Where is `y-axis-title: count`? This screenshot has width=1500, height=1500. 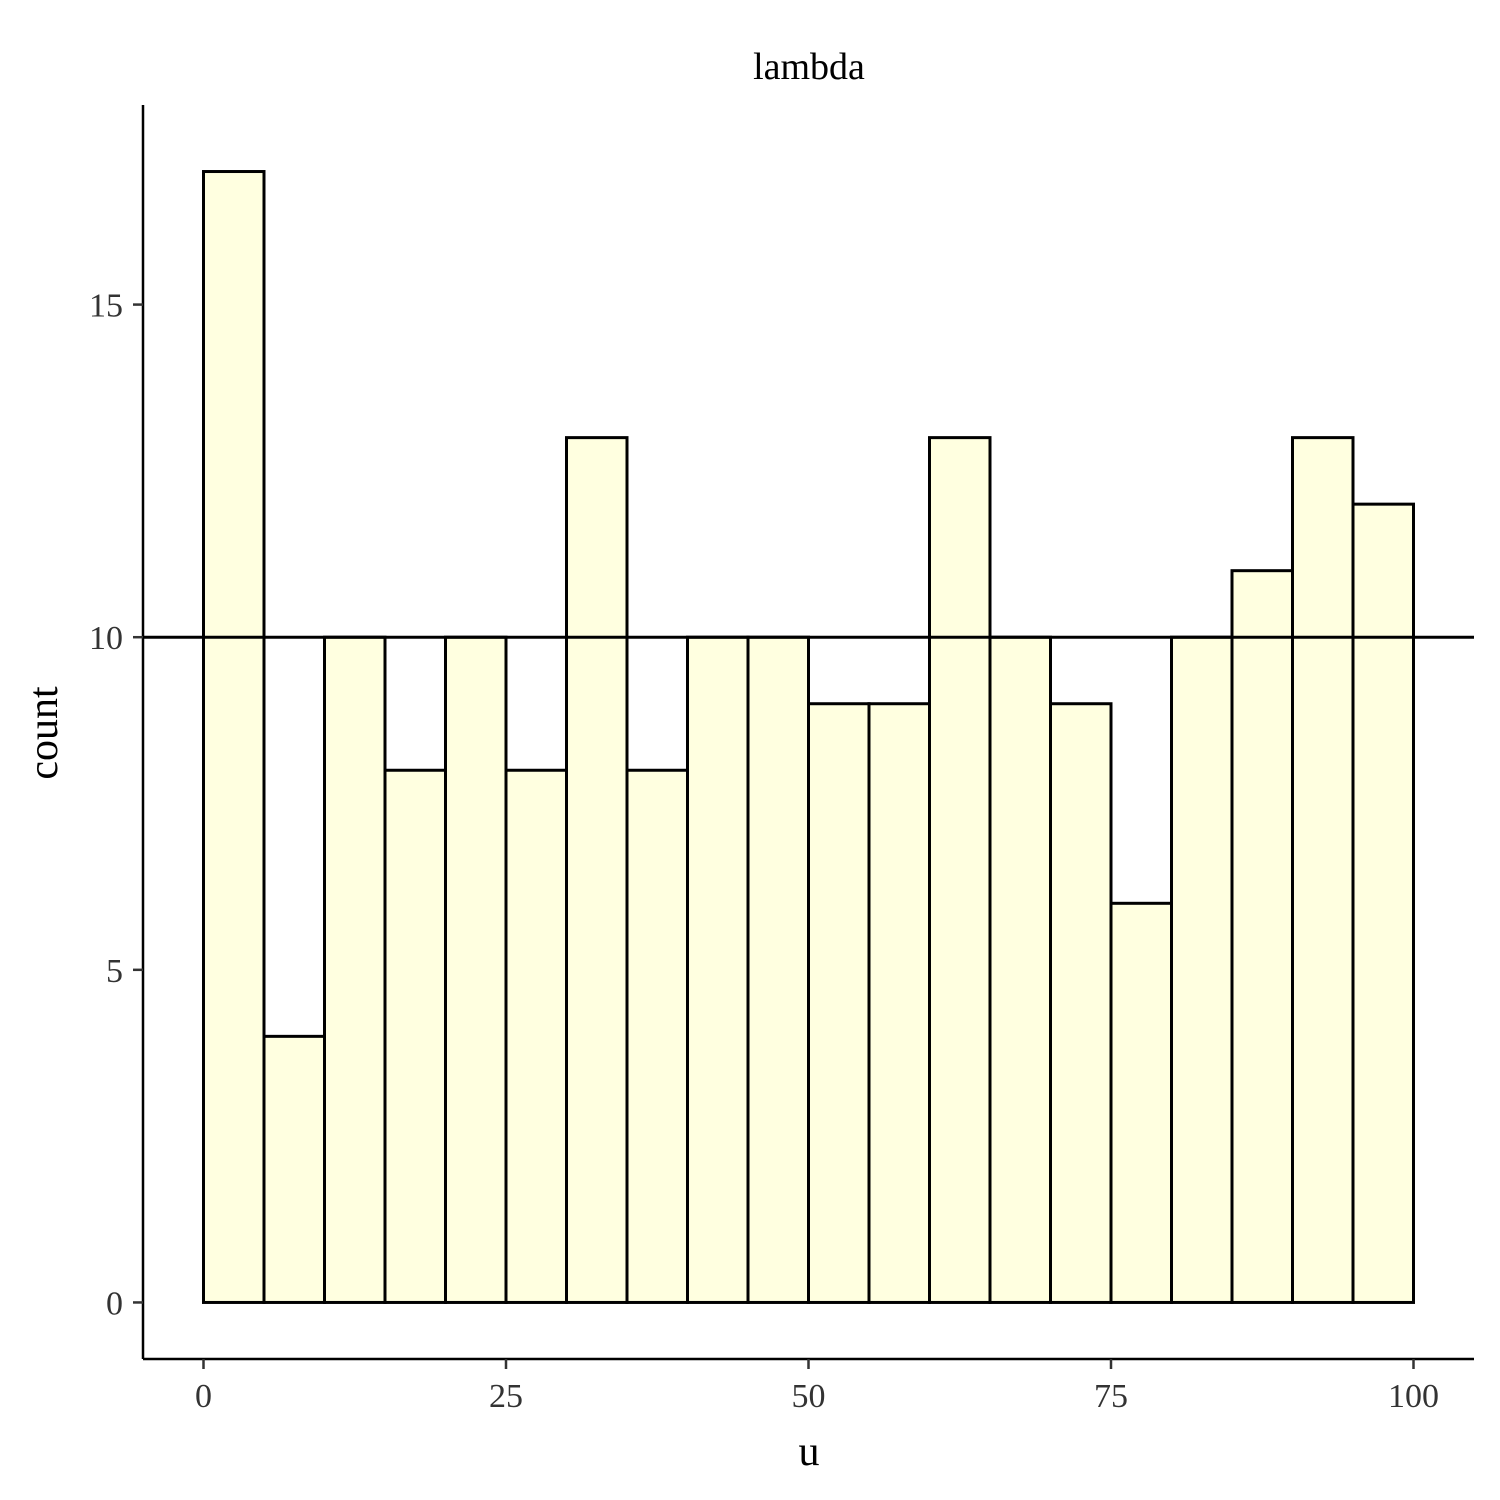 y-axis-title: count is located at coordinates (44, 733).